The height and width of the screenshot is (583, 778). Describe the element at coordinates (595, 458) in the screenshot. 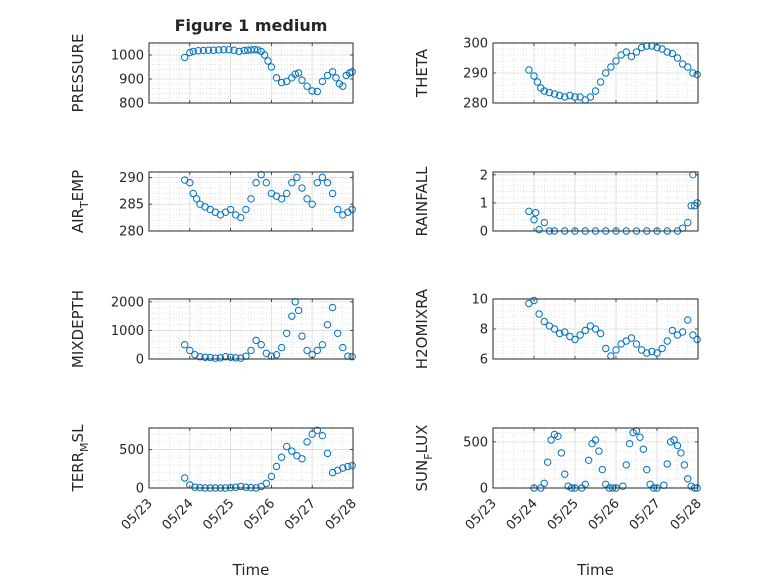

I see `panel-8-axes-box` at that location.